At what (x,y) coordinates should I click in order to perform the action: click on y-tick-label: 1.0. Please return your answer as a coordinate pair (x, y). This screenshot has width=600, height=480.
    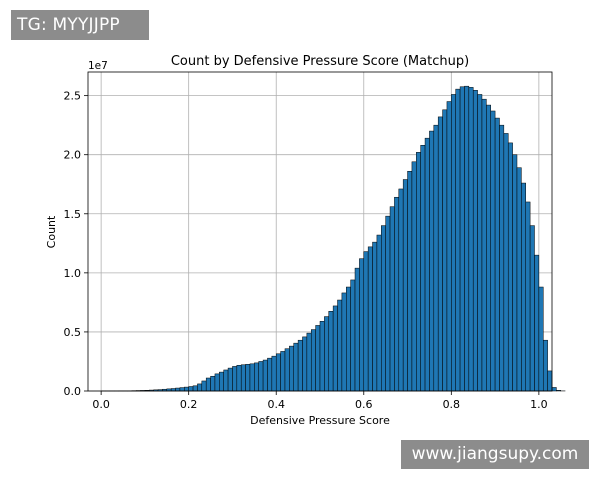
    Looking at the image, I should click on (73, 273).